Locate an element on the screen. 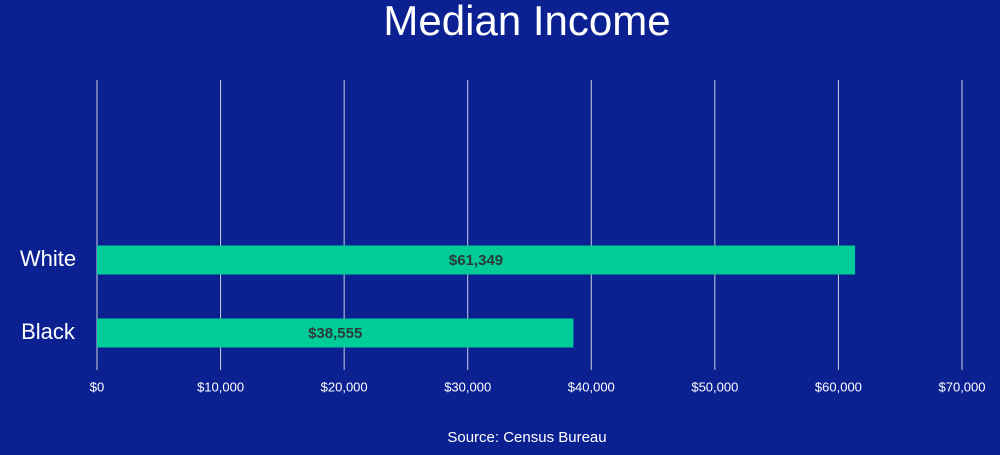 This screenshot has width=1000, height=455. chart-title: Median Income is located at coordinates (526, 22).